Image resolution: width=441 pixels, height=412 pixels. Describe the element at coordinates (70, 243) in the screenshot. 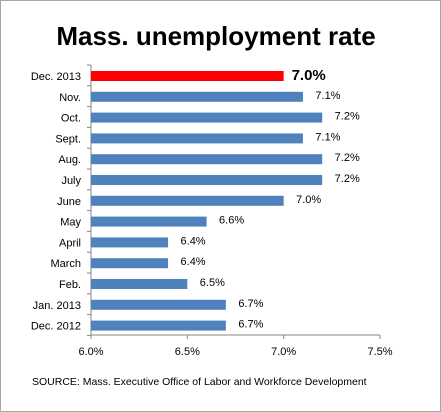

I see `category-label: April` at that location.